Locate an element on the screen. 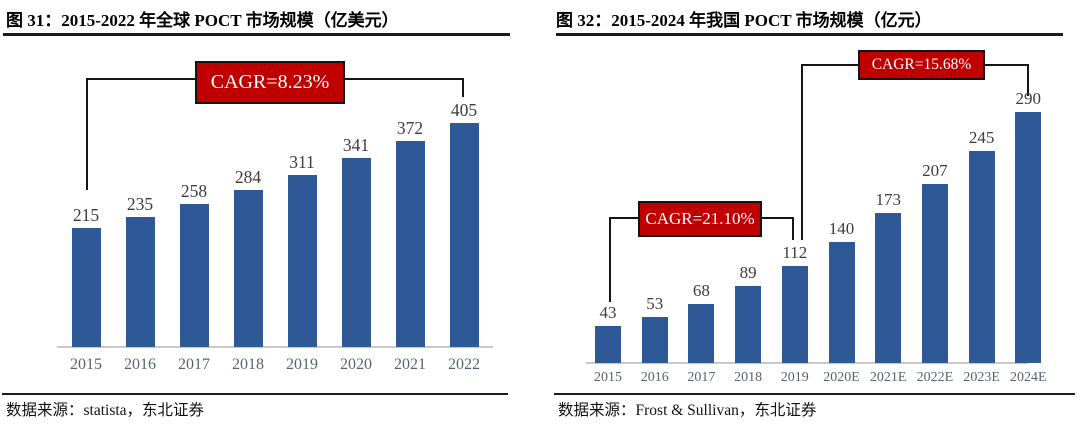  x-tick-2021: 2021 is located at coordinates (410, 364).